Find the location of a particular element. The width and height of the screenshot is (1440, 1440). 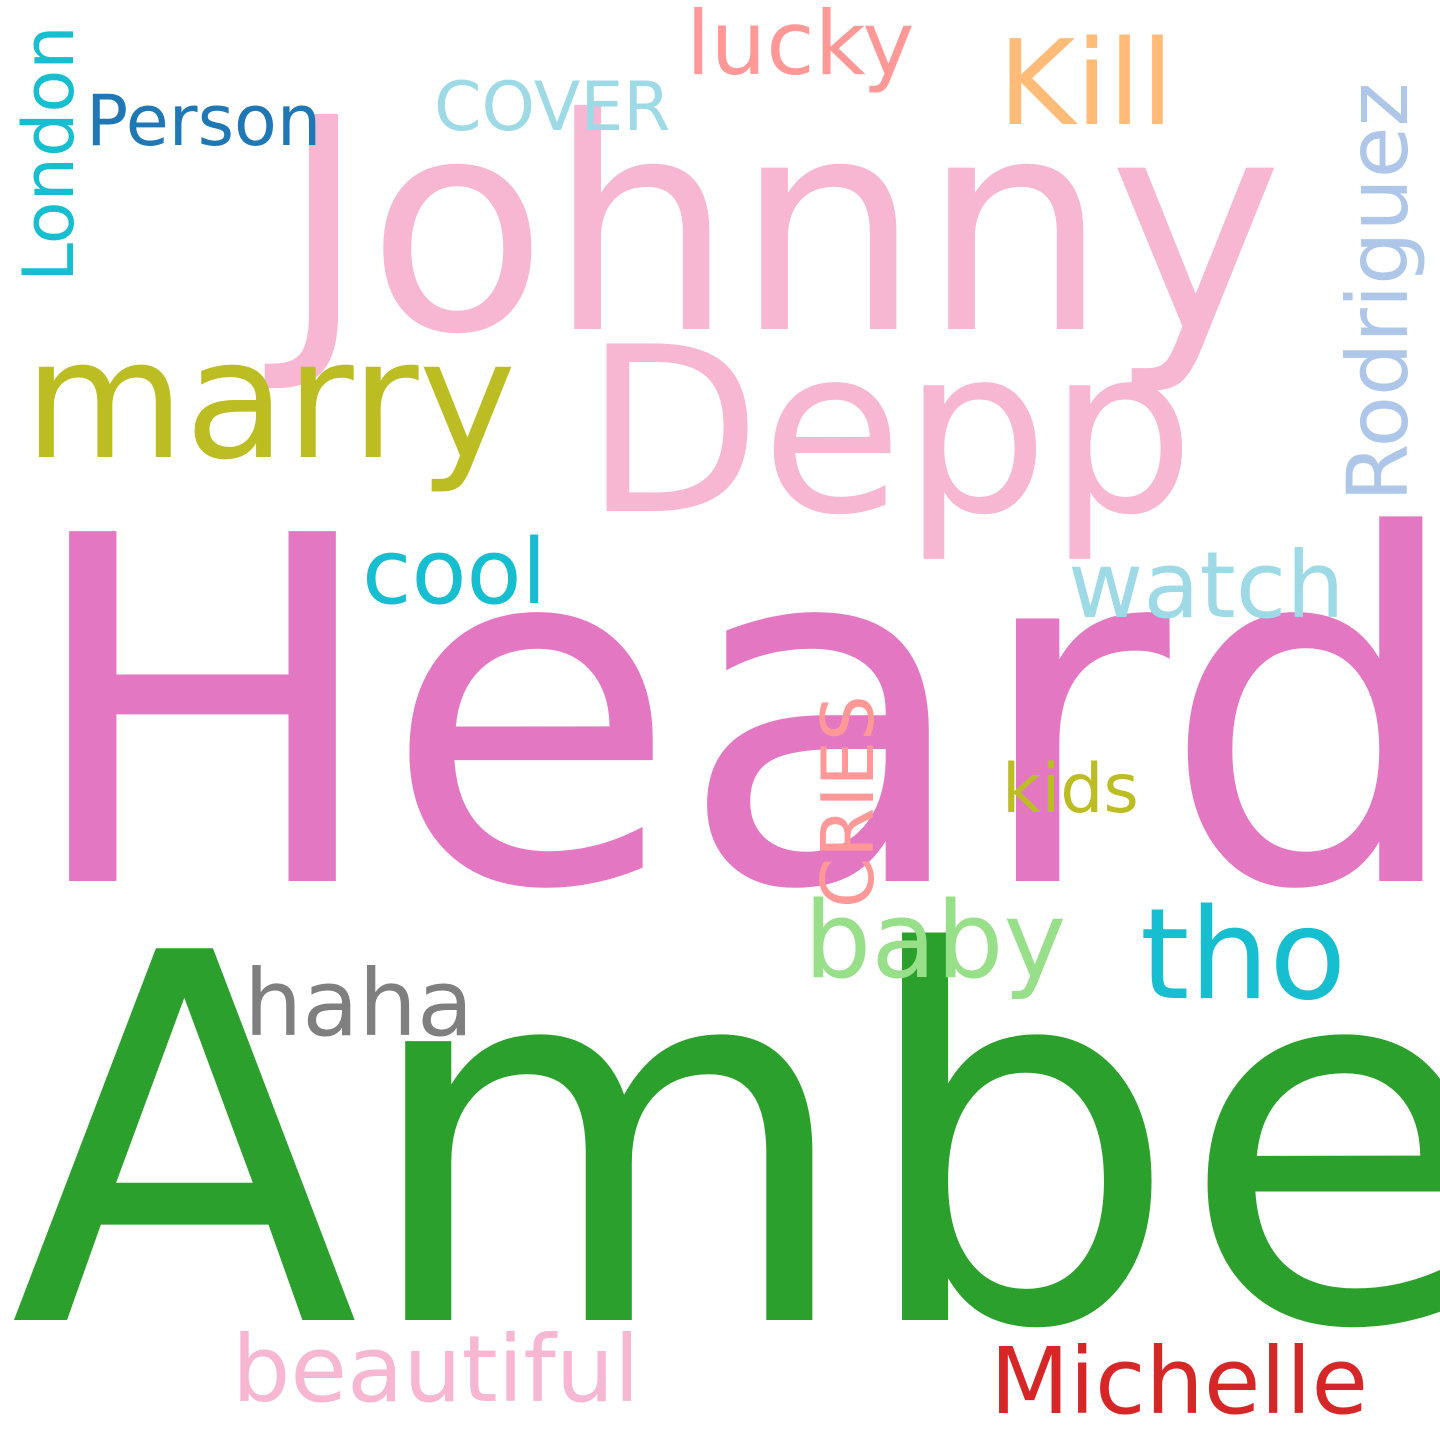

word-baby: baby is located at coordinates (935, 940).